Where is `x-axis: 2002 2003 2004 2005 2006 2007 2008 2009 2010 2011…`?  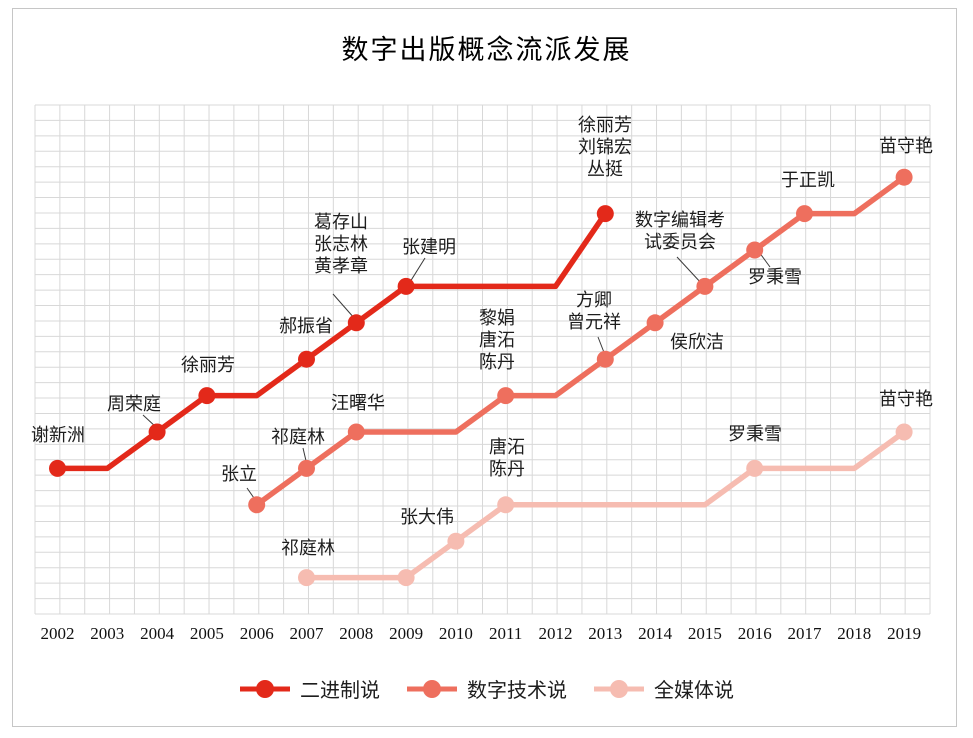
x-axis: 2002 2003 2004 2005 2006 2007 2008 2009 2010 2011… is located at coordinates (486, 637).